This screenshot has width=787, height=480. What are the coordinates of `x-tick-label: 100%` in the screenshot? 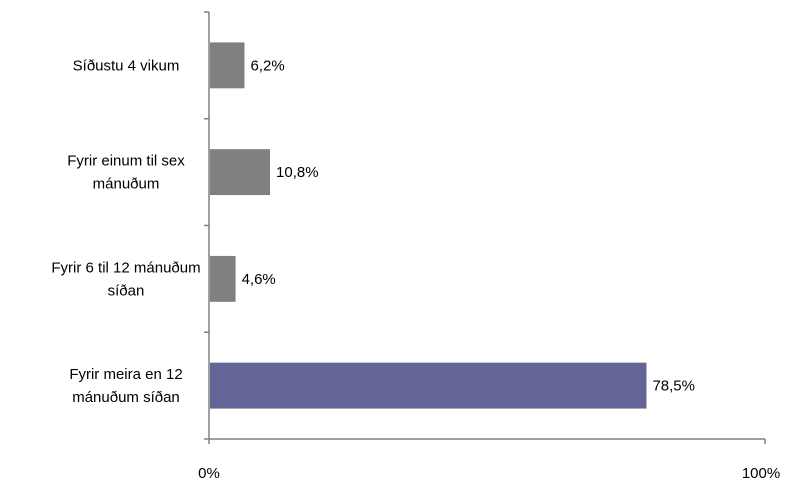 It's located at (761, 472).